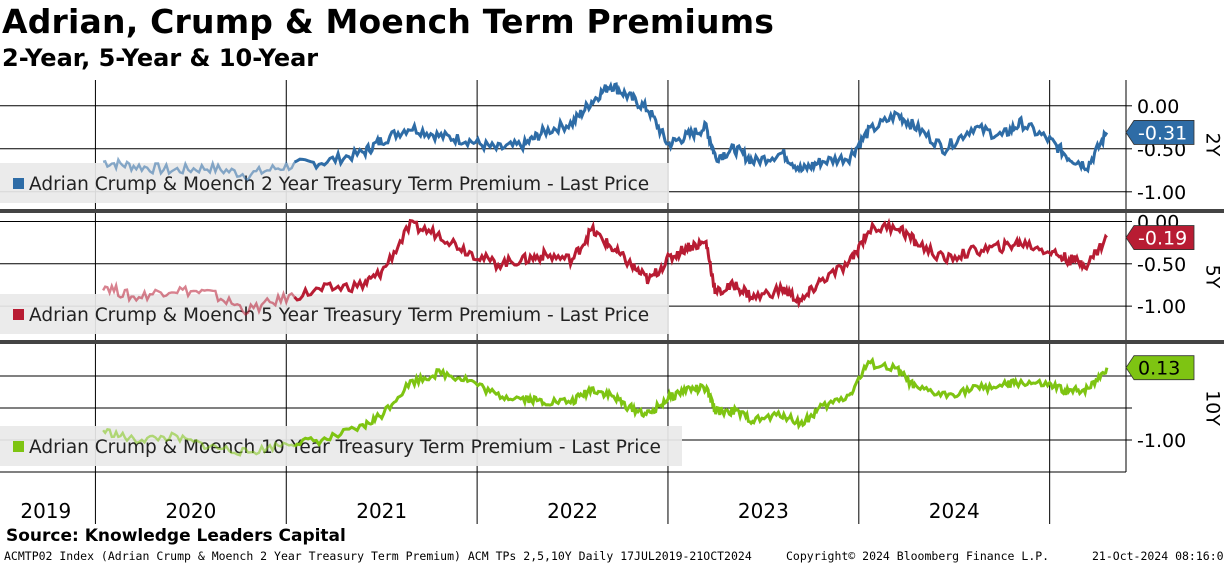  I want to click on last-value-tag-5y: -0.19, so click(1160, 237).